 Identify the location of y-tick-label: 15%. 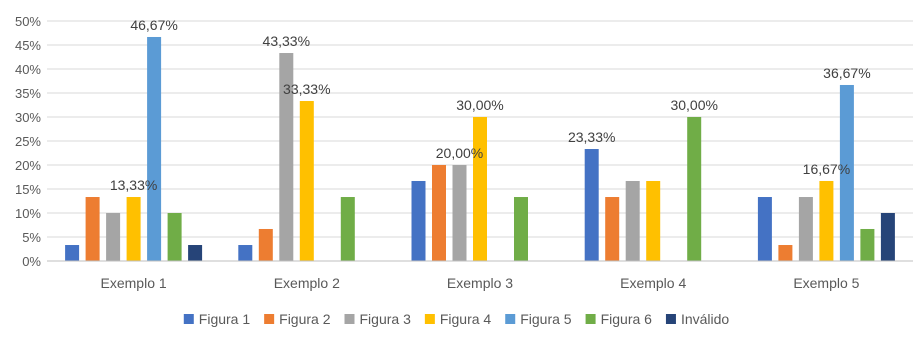
(28, 189).